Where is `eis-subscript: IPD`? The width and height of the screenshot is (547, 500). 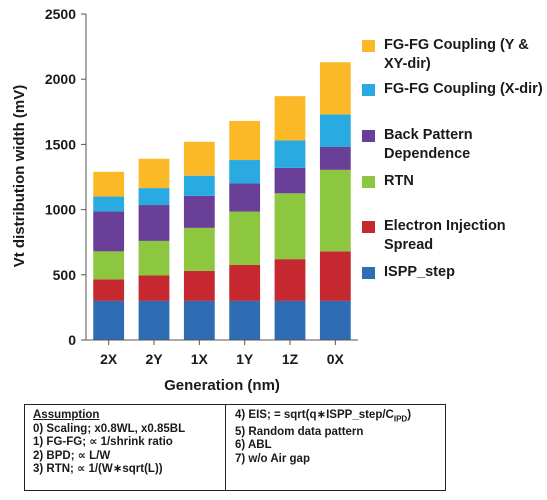 eis-subscript: IPD is located at coordinates (400, 419).